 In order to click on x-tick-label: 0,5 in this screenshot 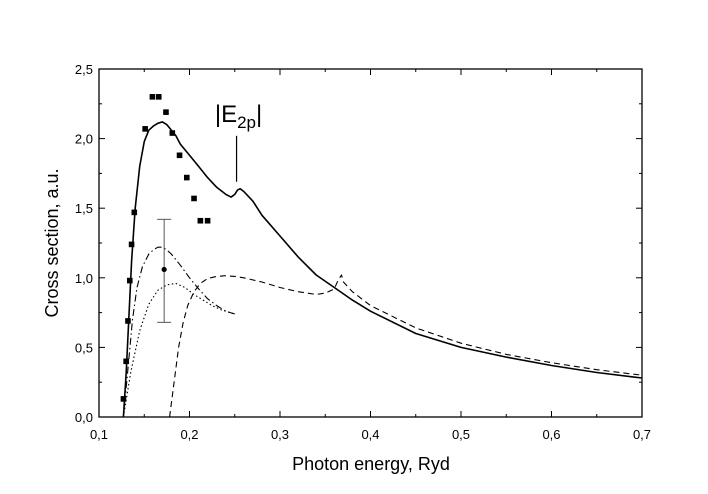, I will do `click(461, 434)`.